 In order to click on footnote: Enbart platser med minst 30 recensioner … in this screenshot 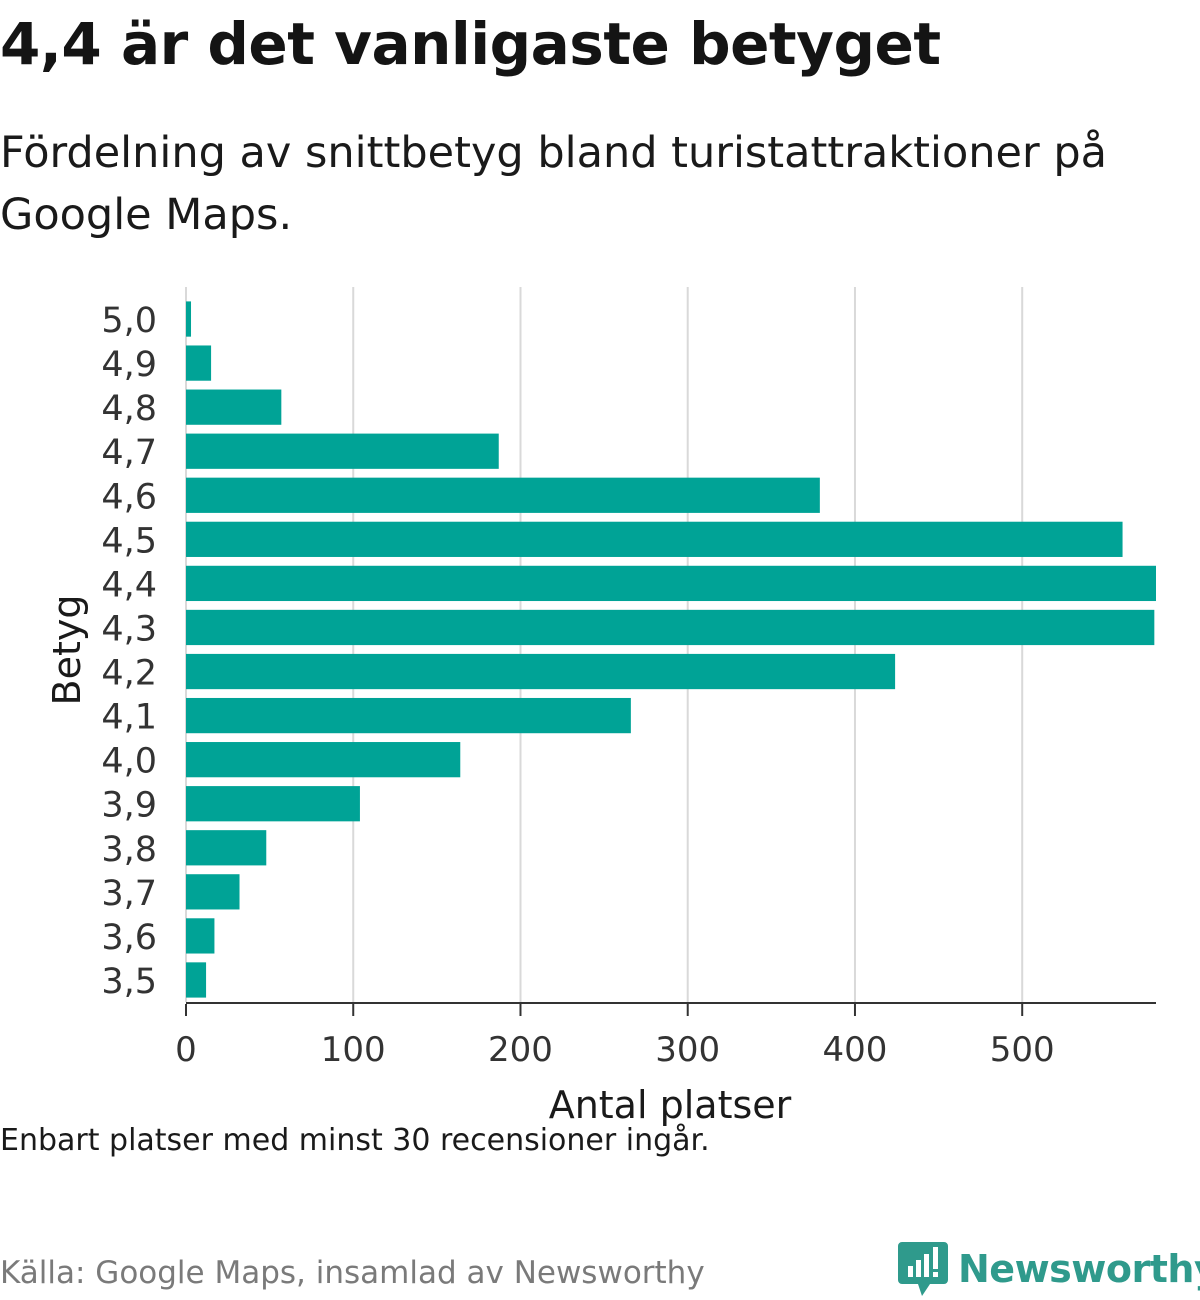, I will do `click(355, 1140)`.